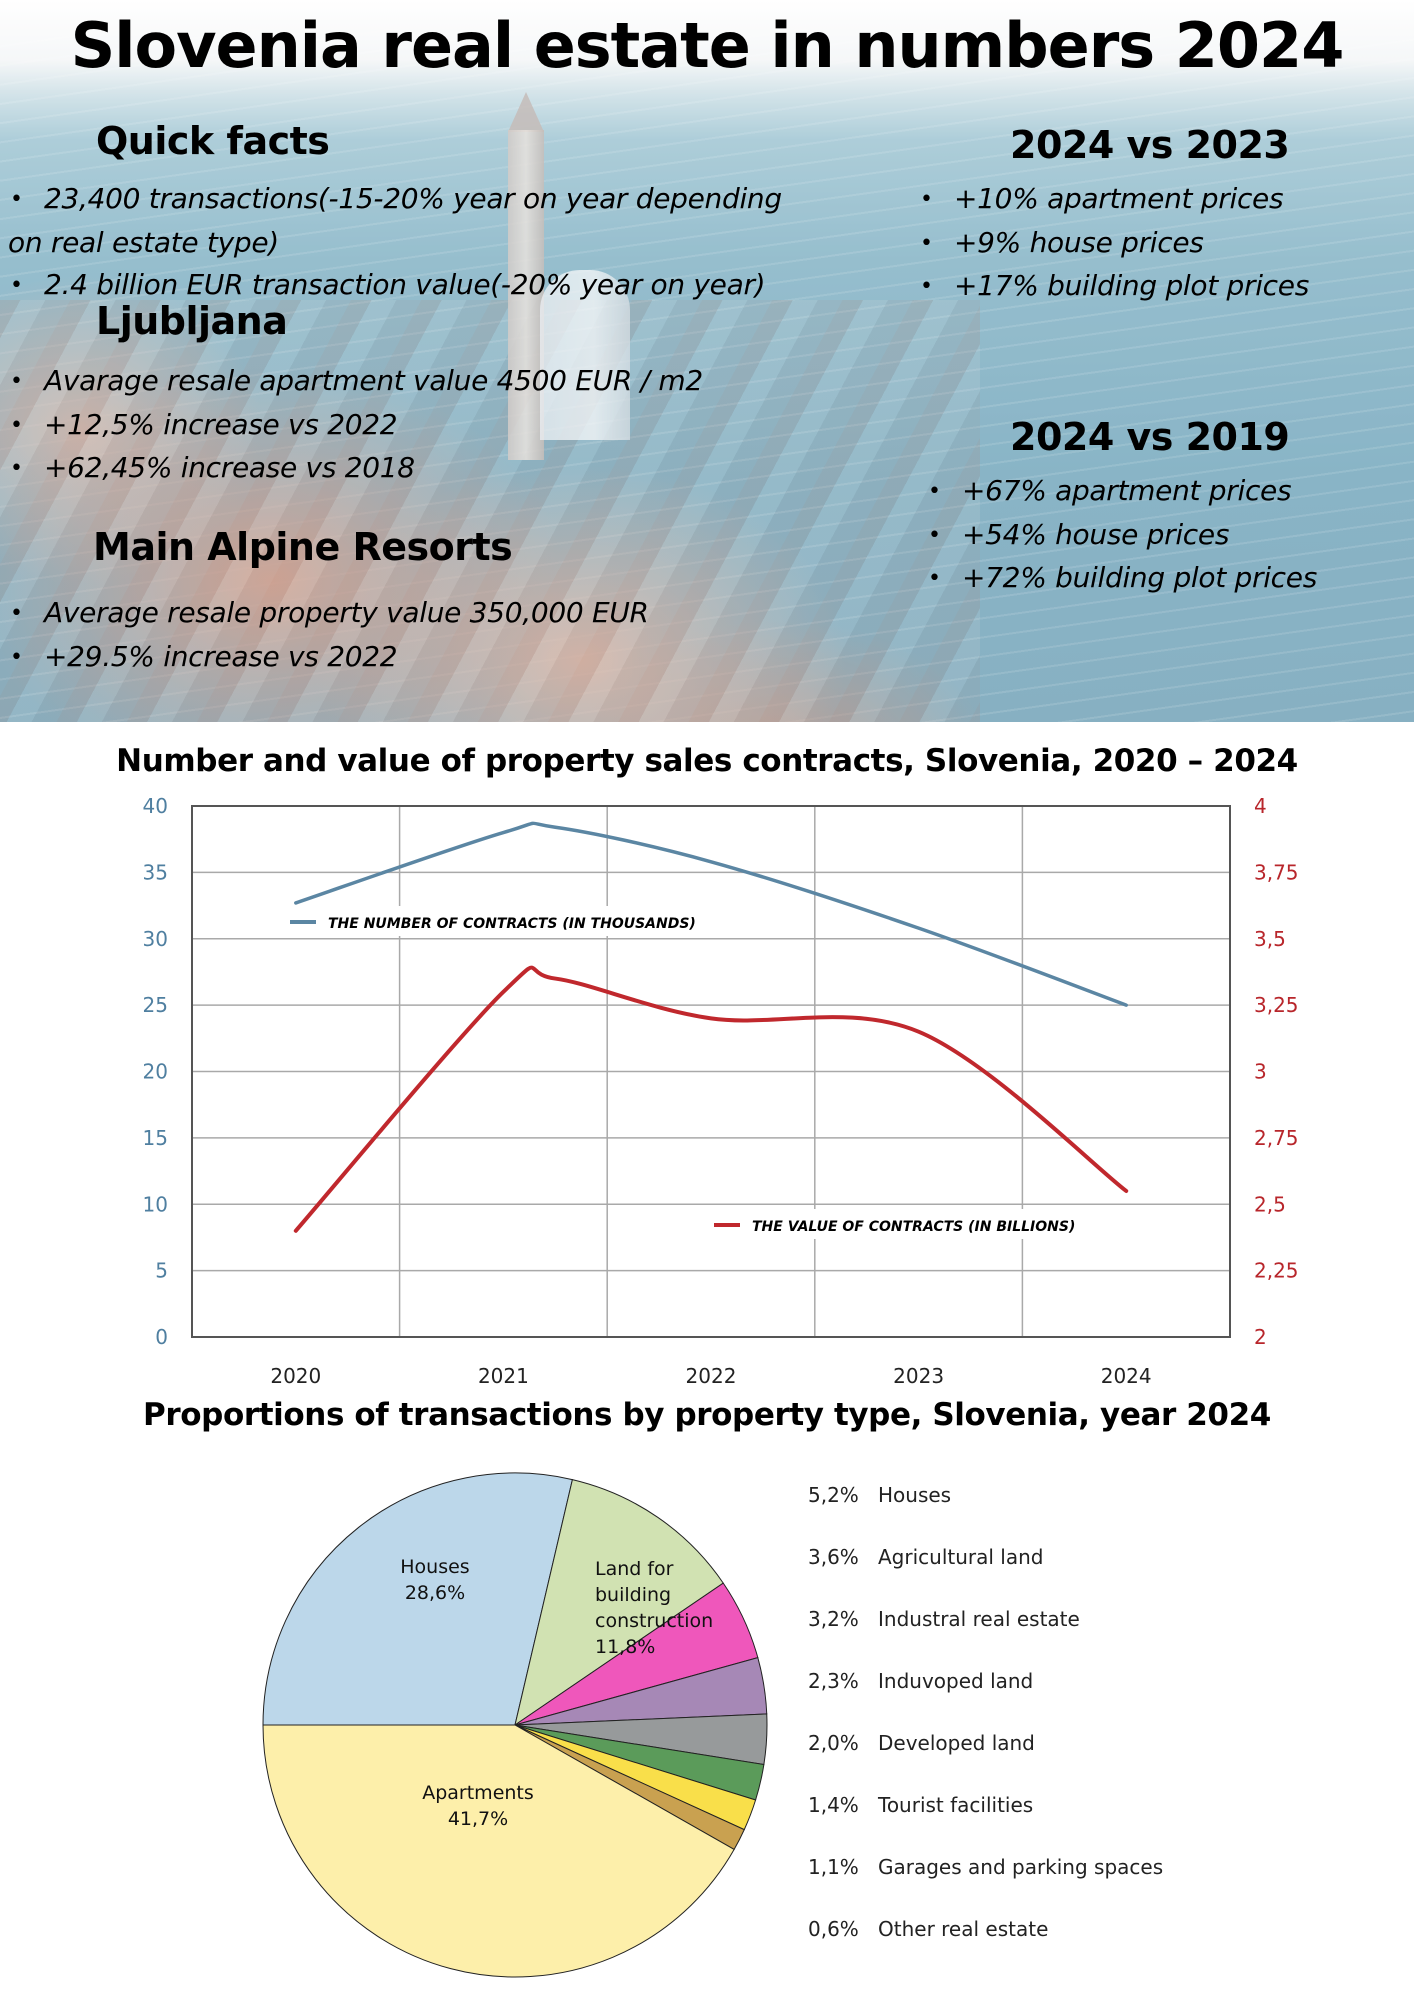  I want to click on legend-label: Agricultural land, so click(961, 1557).